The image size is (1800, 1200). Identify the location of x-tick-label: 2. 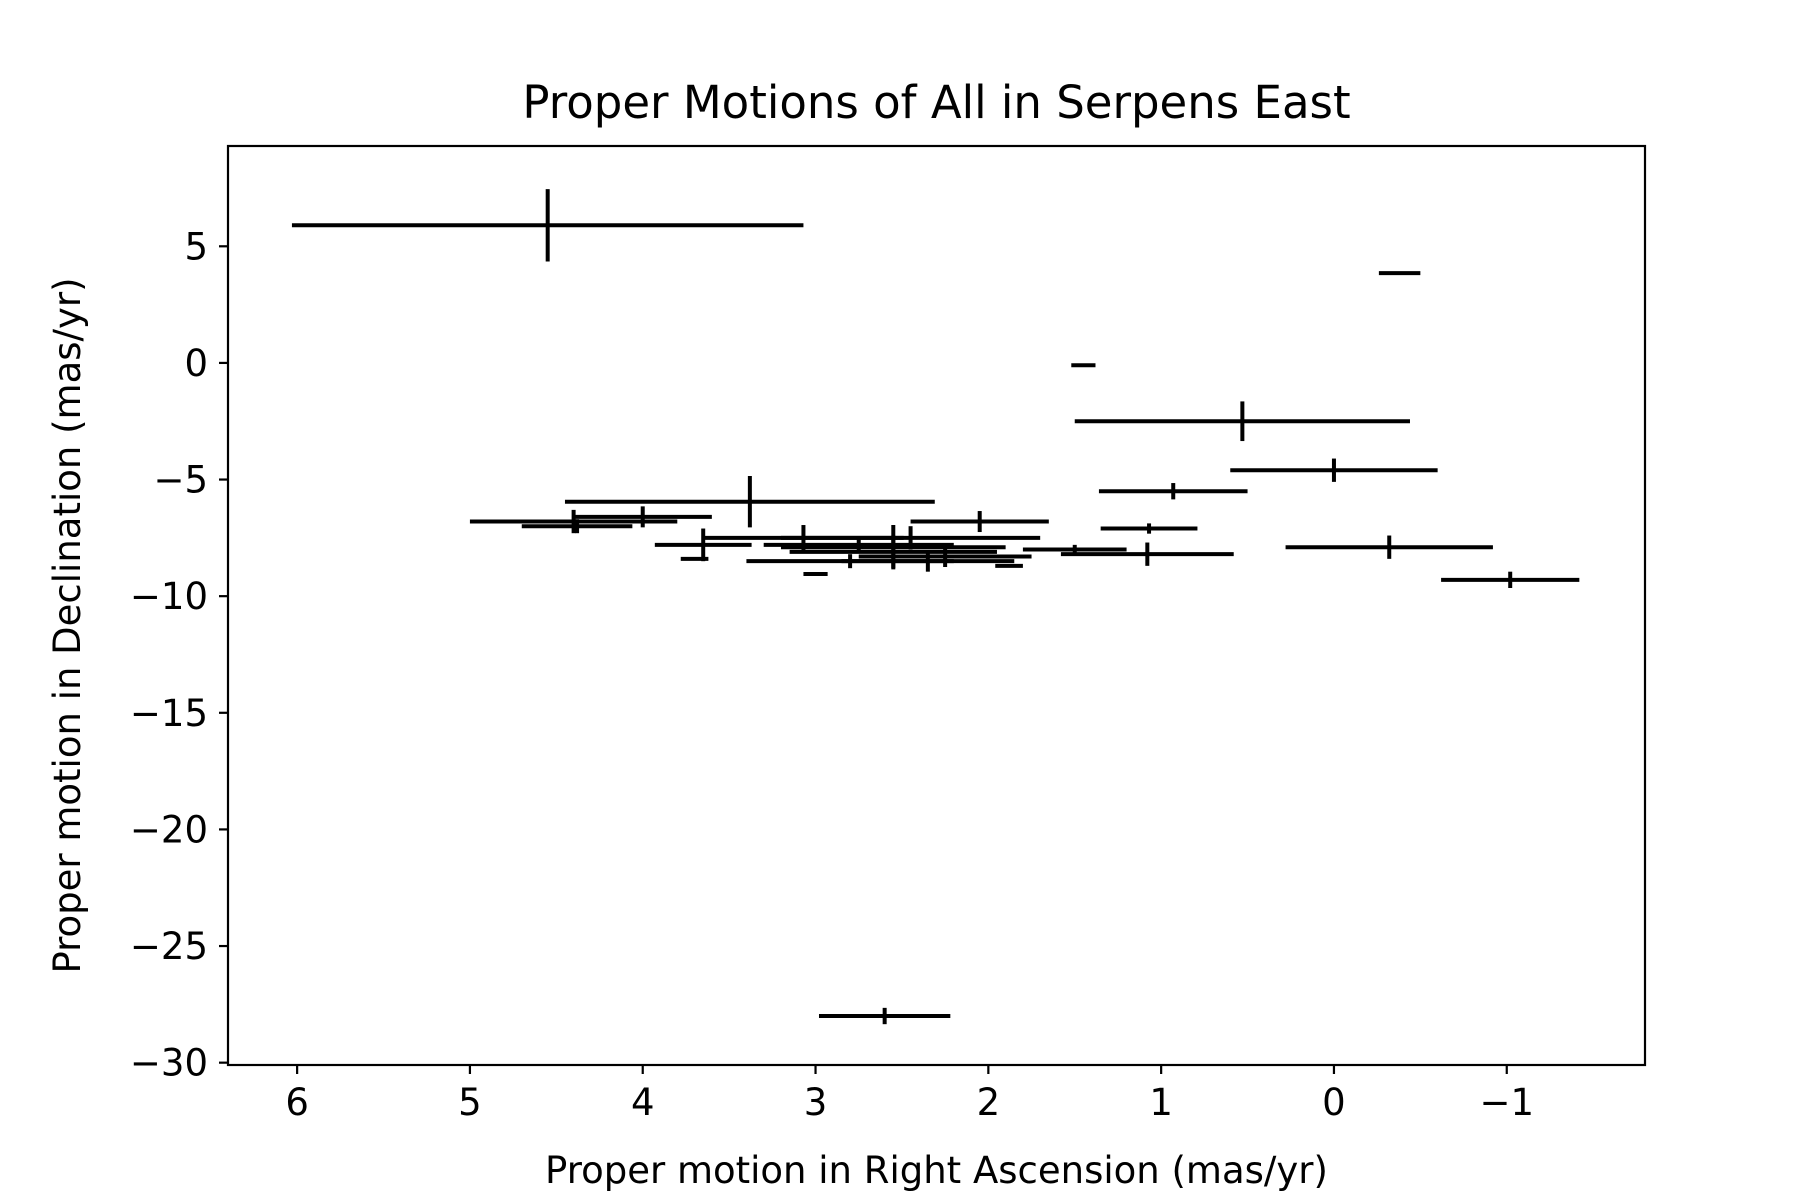
(989, 1102).